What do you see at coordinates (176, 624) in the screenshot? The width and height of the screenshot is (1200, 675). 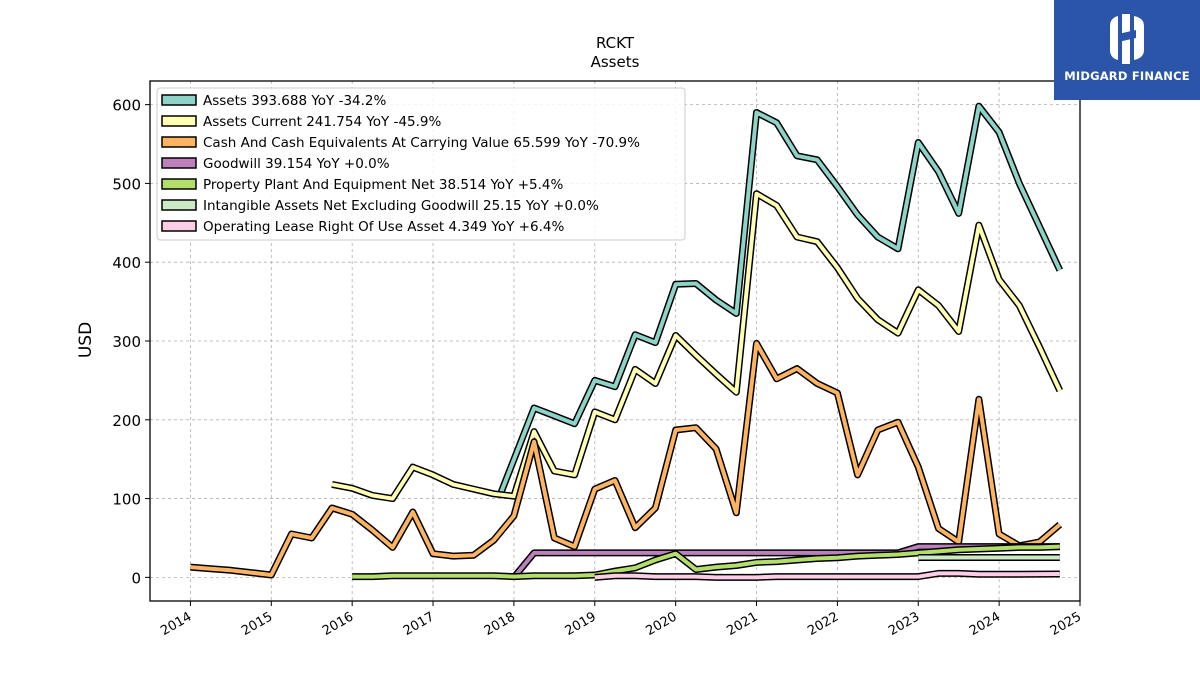 I see `x-tick-label: 2014` at bounding box center [176, 624].